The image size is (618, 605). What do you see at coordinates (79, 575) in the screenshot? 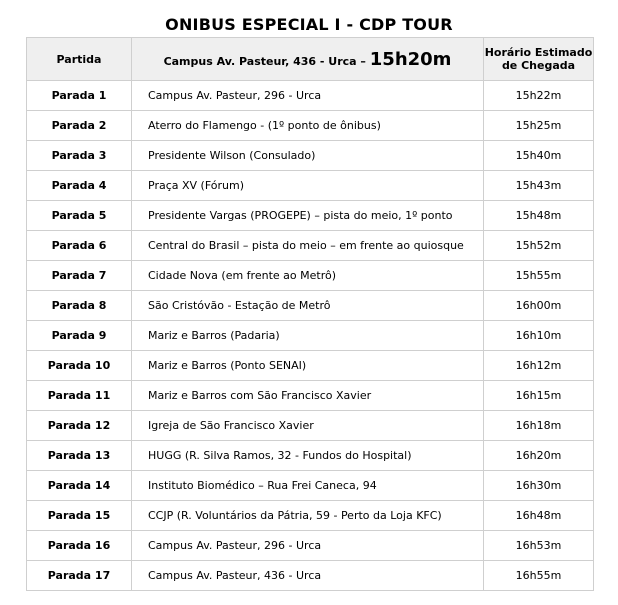
I see `stop-name: Parada 17` at bounding box center [79, 575].